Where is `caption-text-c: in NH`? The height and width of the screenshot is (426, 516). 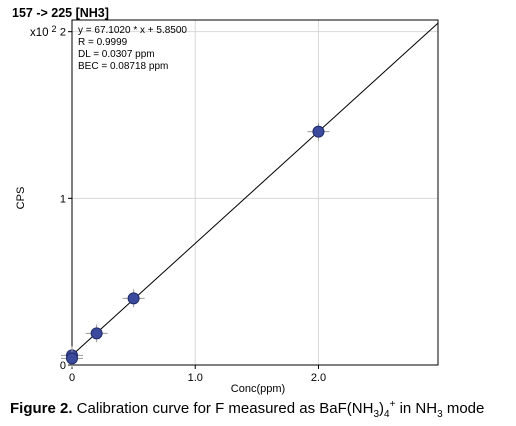
caption-text-c: in NH is located at coordinates (416, 408).